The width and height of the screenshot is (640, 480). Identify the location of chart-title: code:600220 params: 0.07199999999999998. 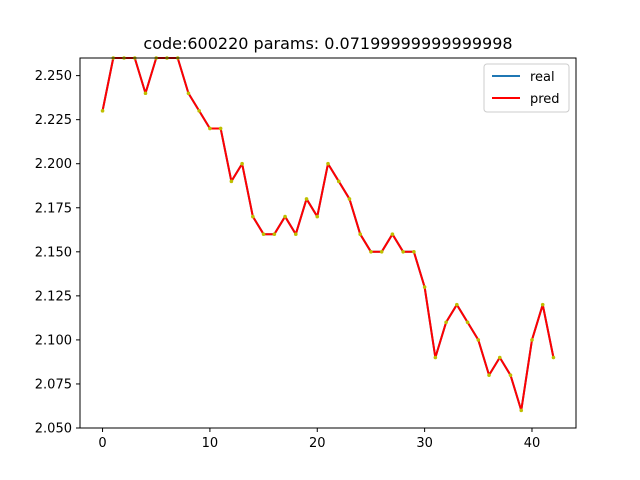
(327, 43).